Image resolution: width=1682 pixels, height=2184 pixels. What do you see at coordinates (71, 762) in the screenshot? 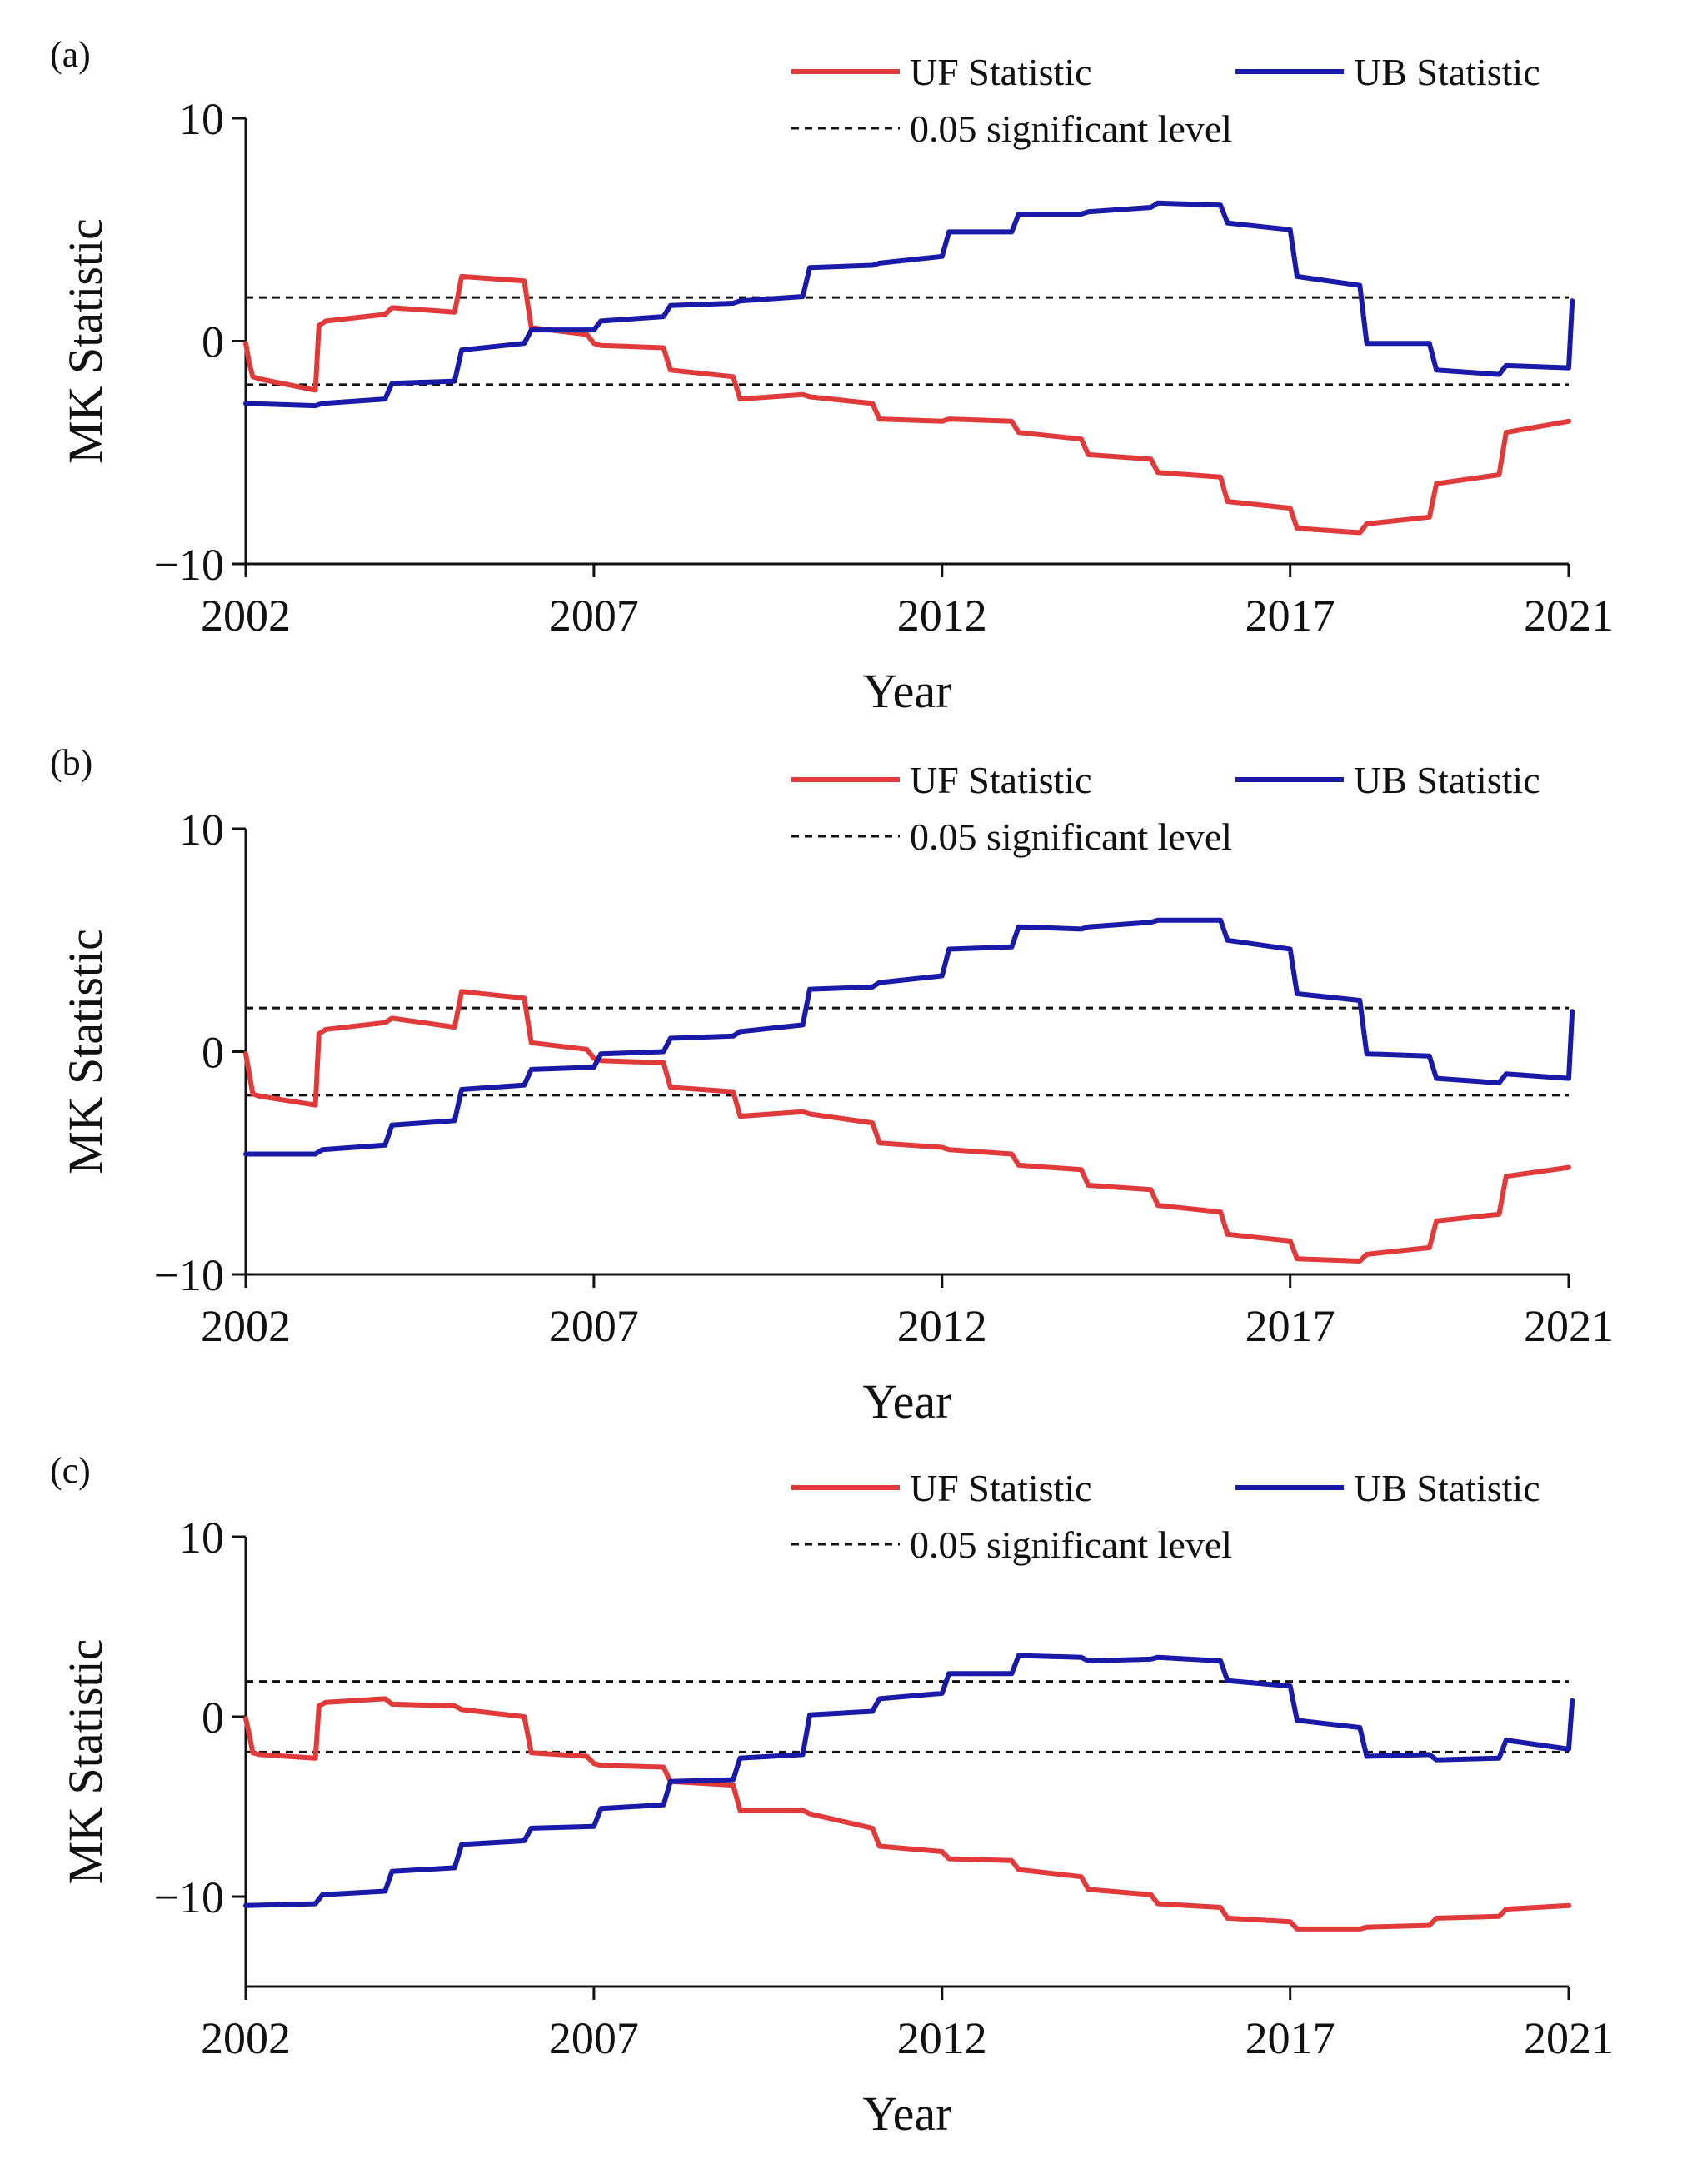
I see `panel-label: (b)` at bounding box center [71, 762].